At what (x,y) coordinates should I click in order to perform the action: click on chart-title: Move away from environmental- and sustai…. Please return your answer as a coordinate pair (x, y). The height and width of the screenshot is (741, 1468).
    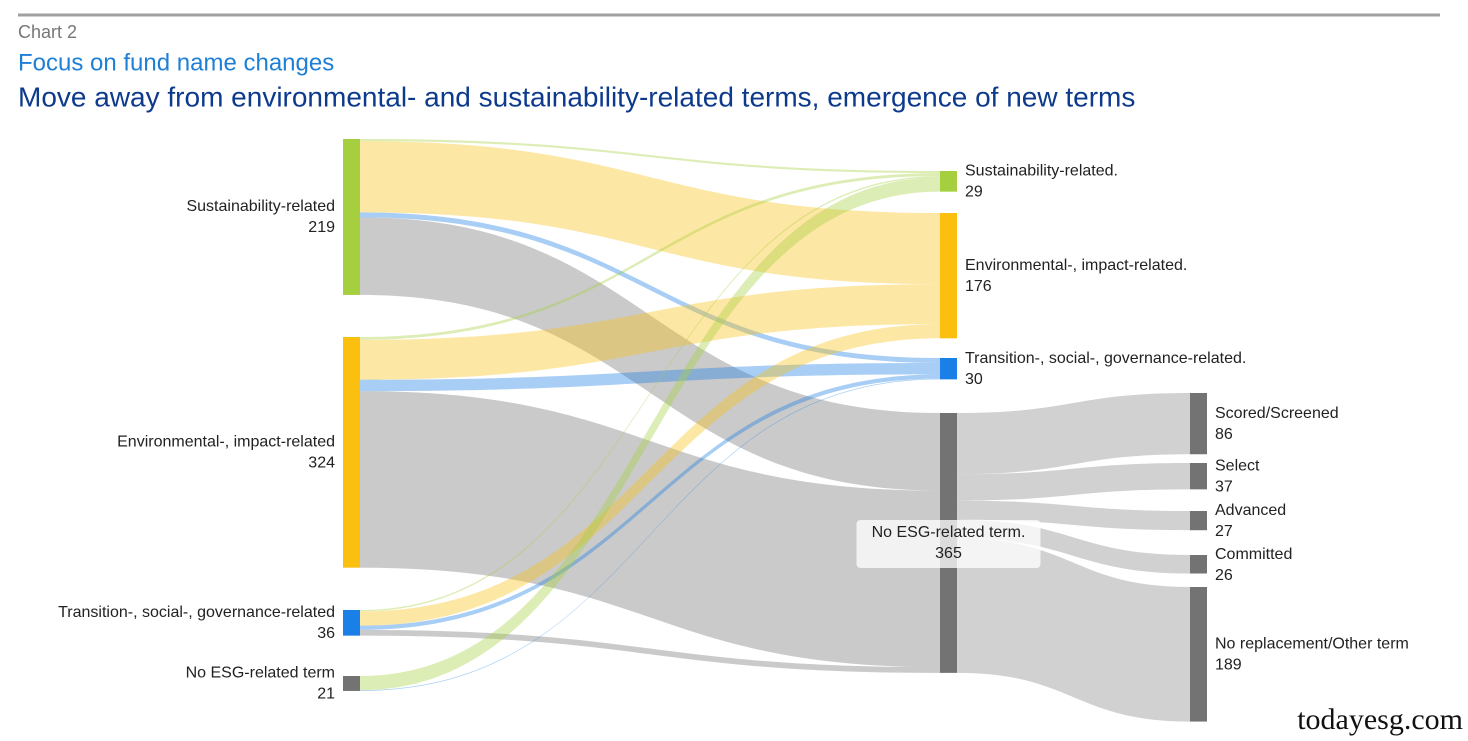
    Looking at the image, I should click on (576, 96).